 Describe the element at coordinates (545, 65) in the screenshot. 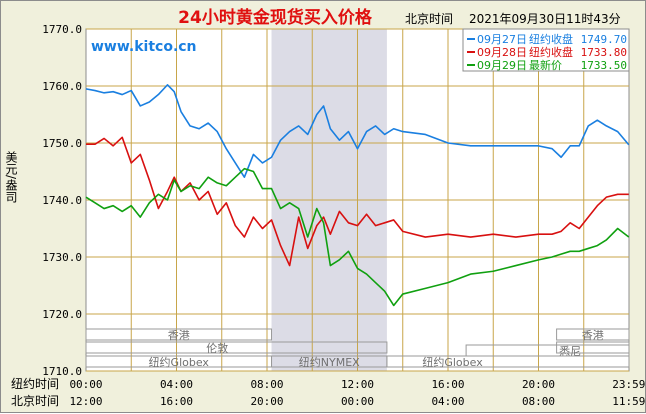

I see `legend-label: 最新价` at that location.